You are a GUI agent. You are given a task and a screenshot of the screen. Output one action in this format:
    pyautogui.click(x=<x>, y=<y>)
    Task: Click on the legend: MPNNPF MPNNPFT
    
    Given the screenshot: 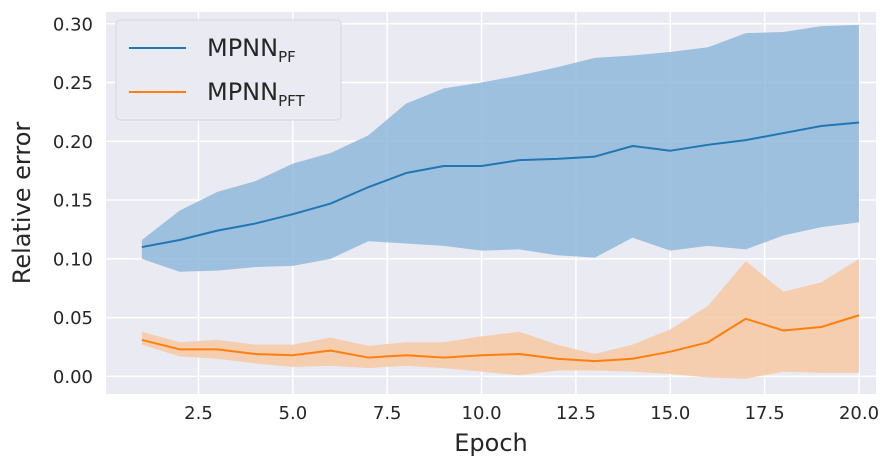 What is the action you would take?
    pyautogui.click(x=228, y=70)
    